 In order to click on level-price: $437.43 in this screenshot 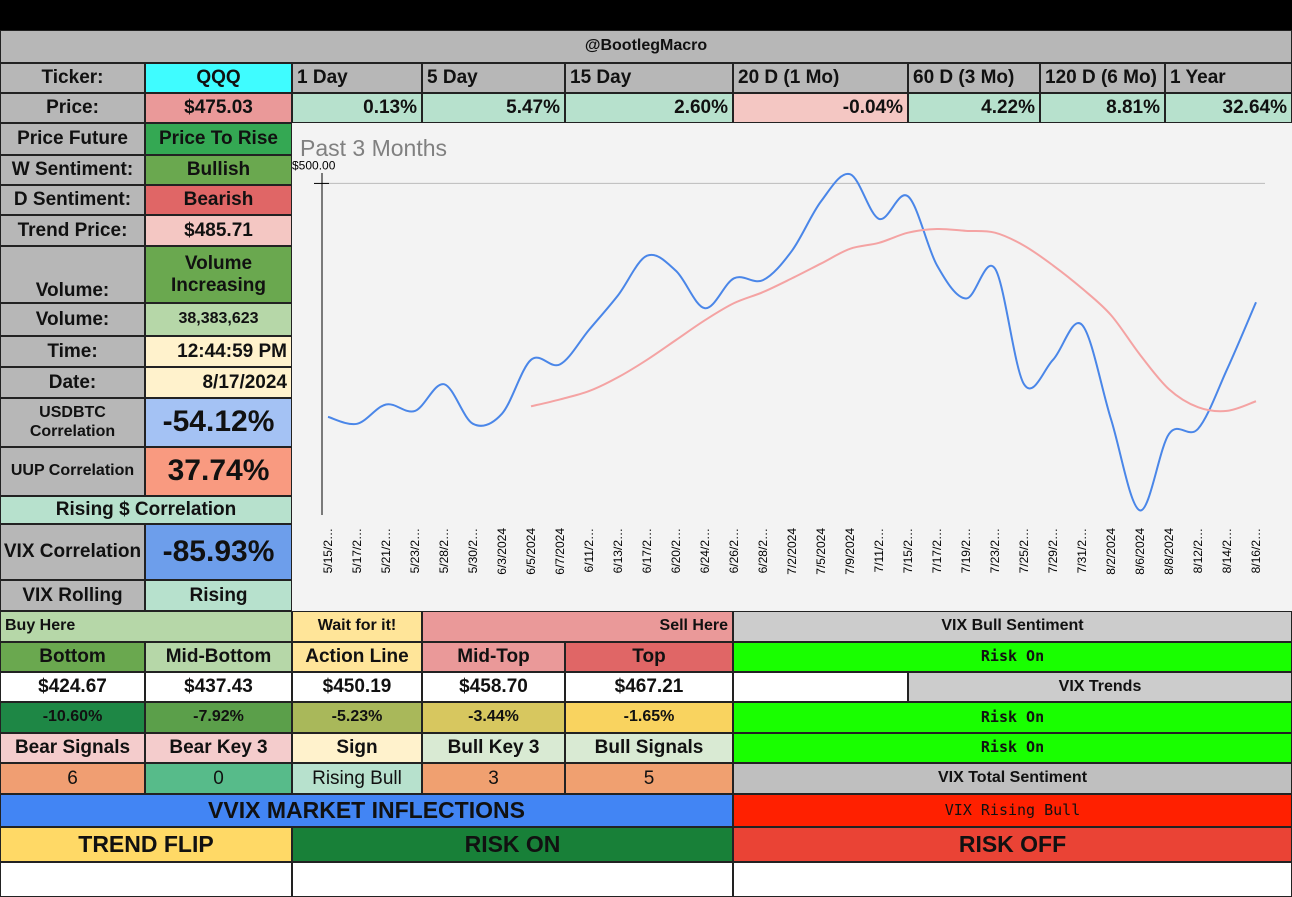, I will do `click(218, 687)`.